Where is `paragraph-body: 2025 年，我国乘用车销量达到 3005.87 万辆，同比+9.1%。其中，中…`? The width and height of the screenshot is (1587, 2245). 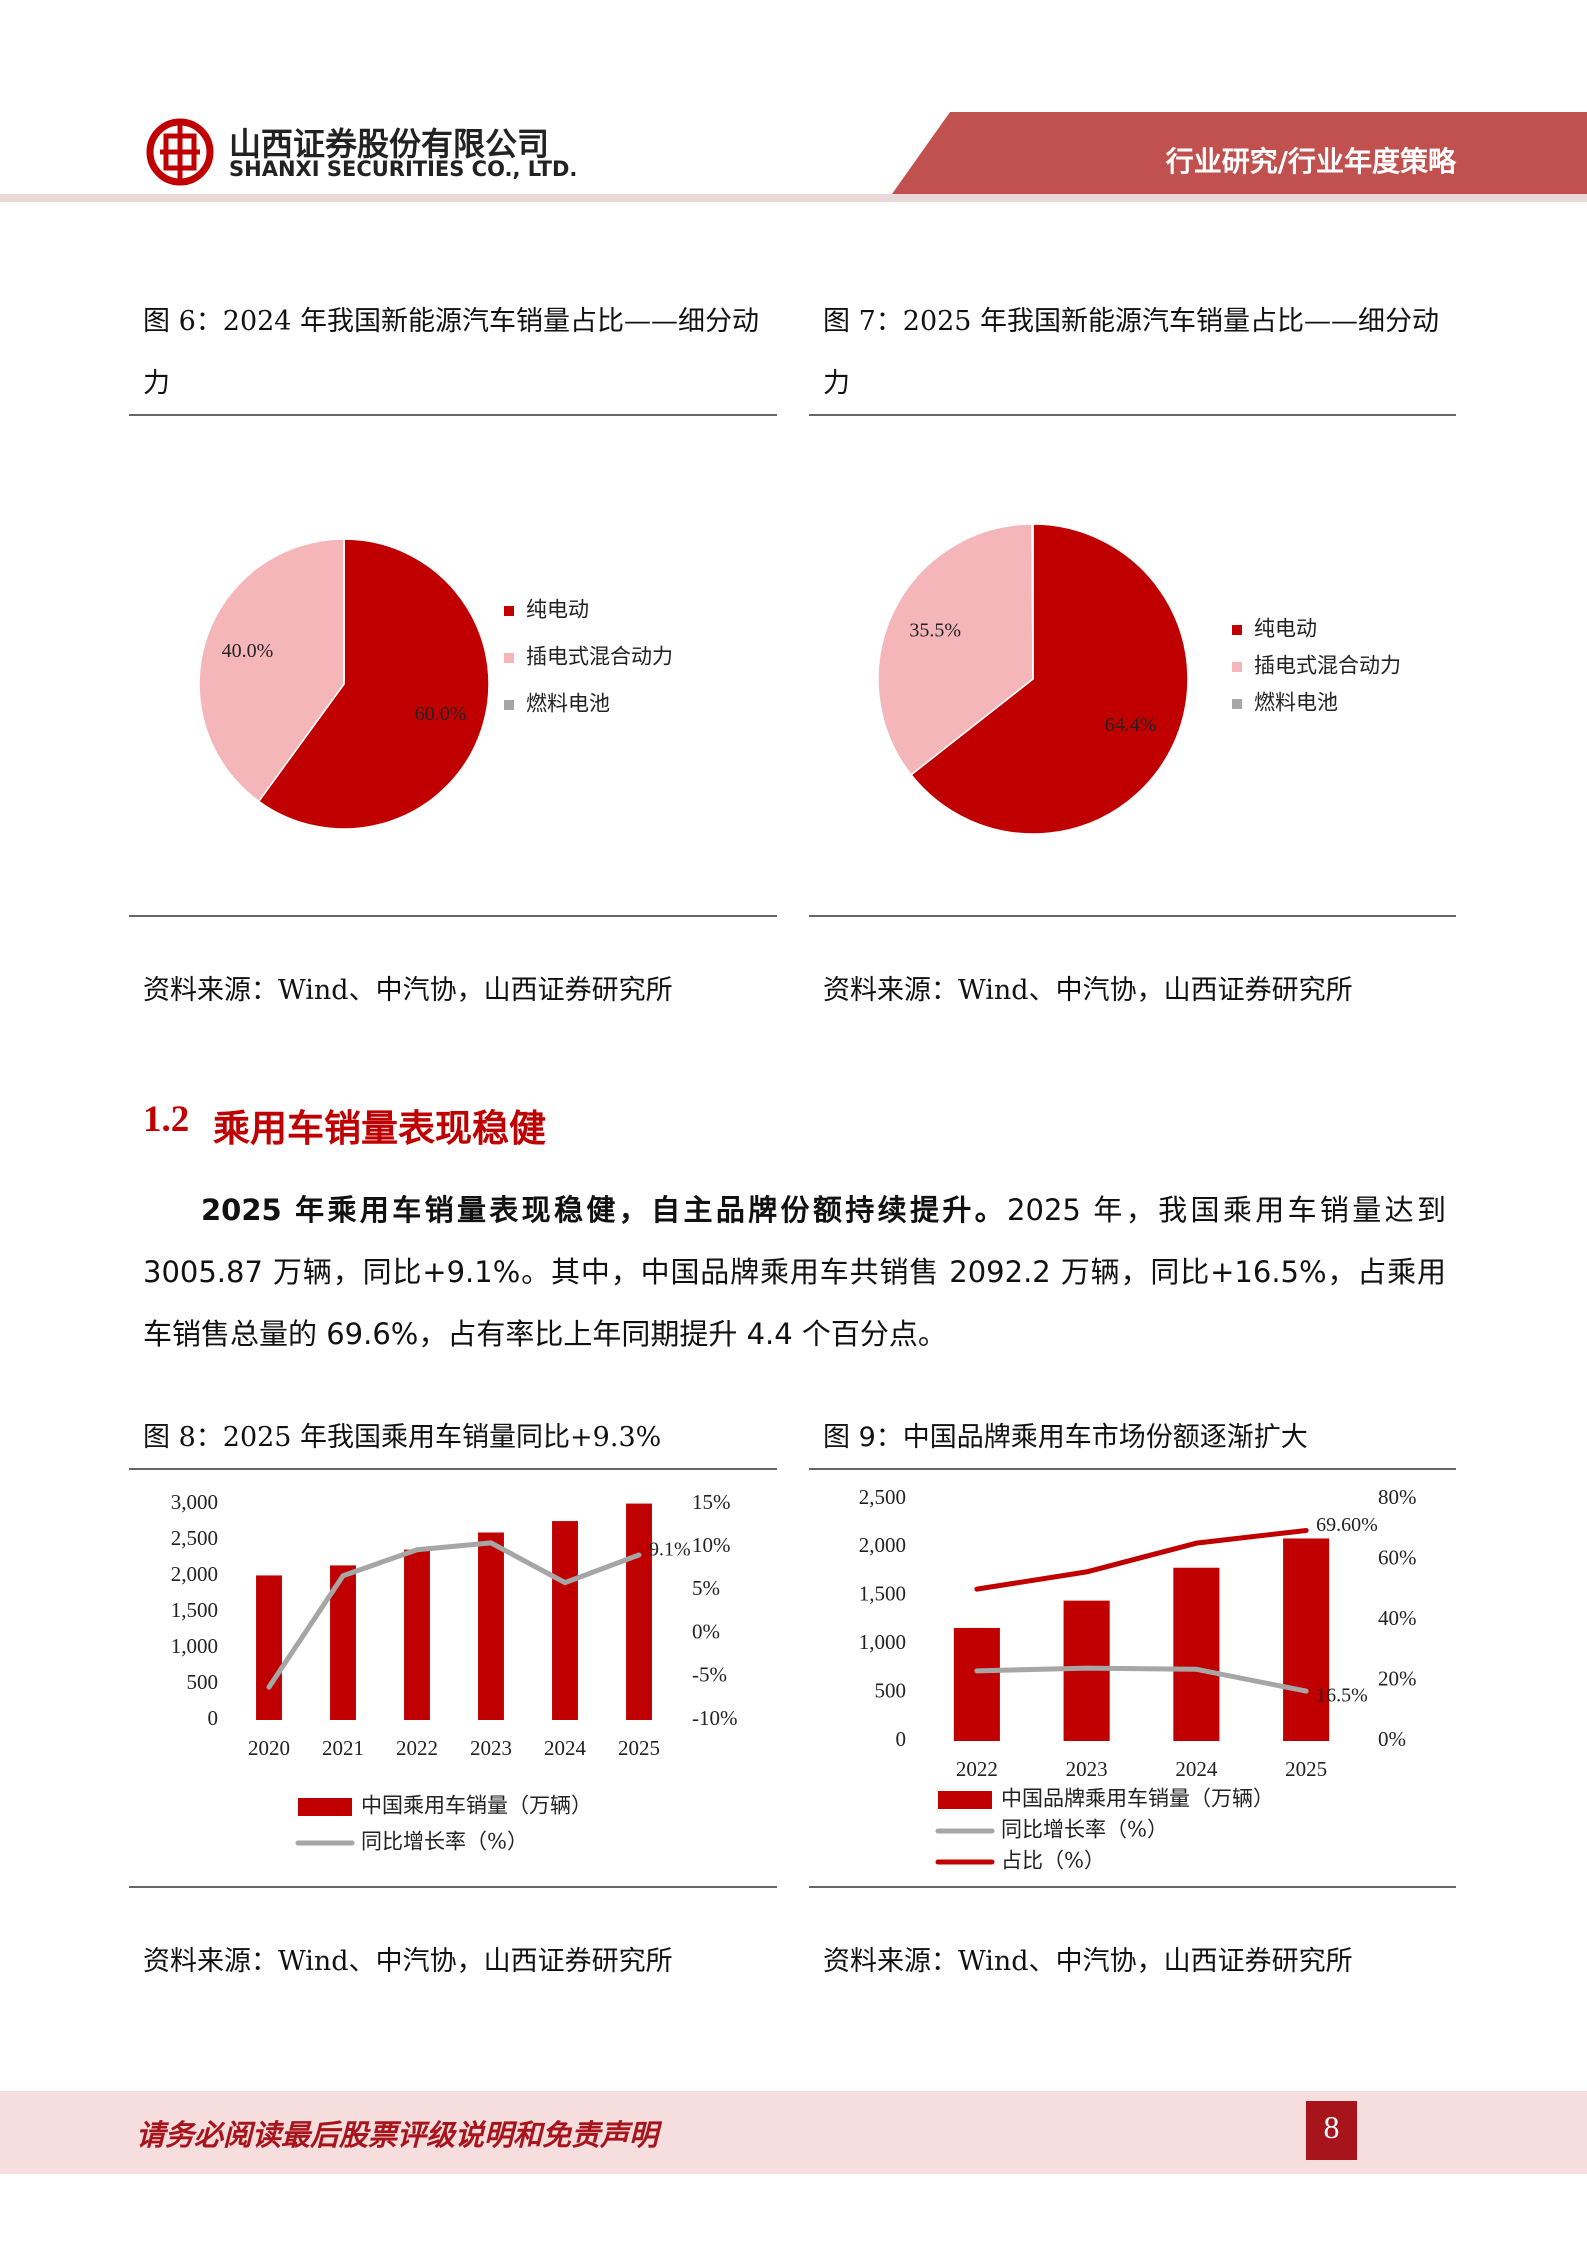
paragraph-body: 2025 年，我国乘用车销量达到 3005.87 万辆，同比+9.1%。其中，中… is located at coordinates (795, 1272).